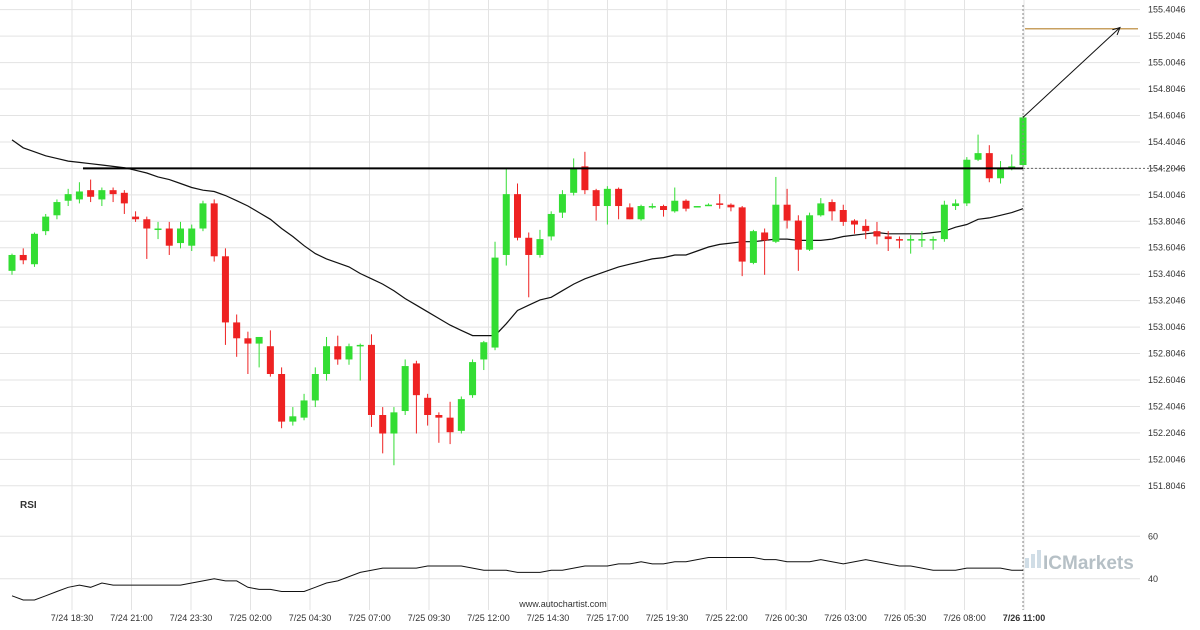  I want to click on time-tick-label: 7/25 19:30, so click(667, 618).